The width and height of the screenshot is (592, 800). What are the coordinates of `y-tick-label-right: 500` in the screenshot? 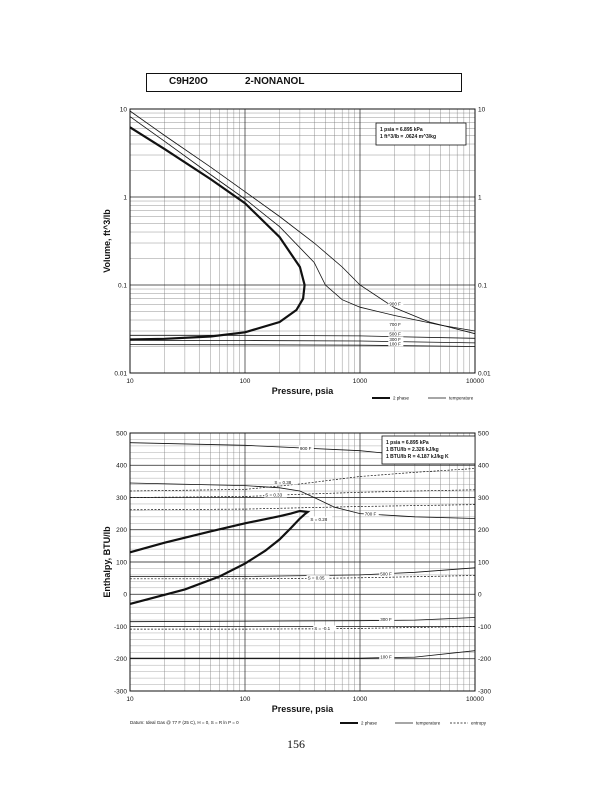 It's located at (483, 433).